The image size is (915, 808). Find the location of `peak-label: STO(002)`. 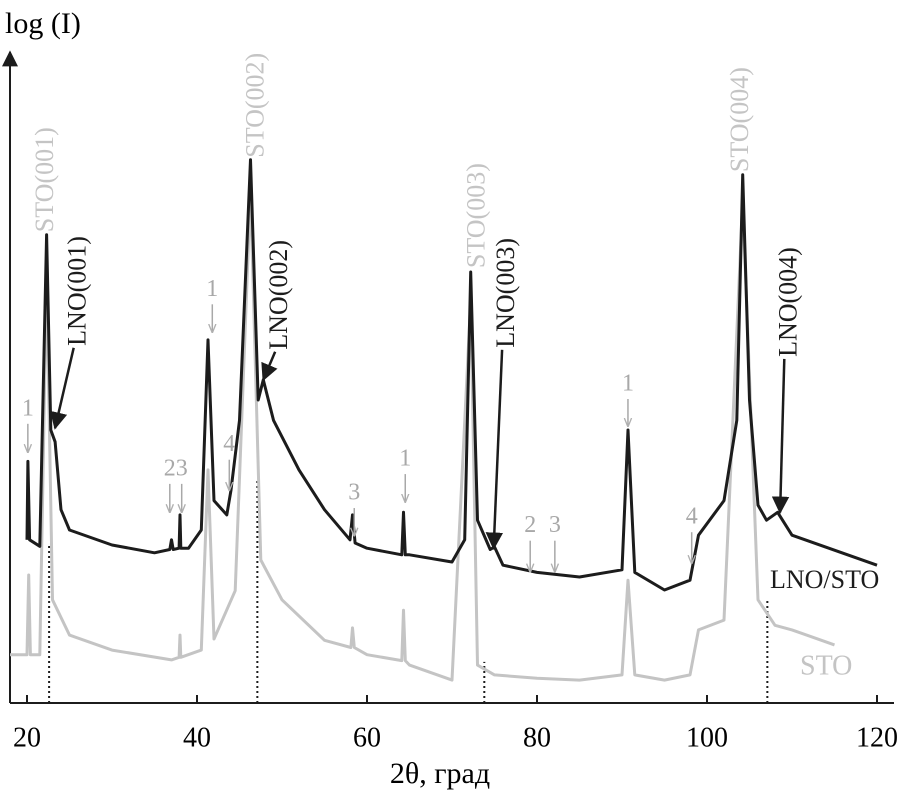

peak-label: STO(002) is located at coordinates (254, 105).